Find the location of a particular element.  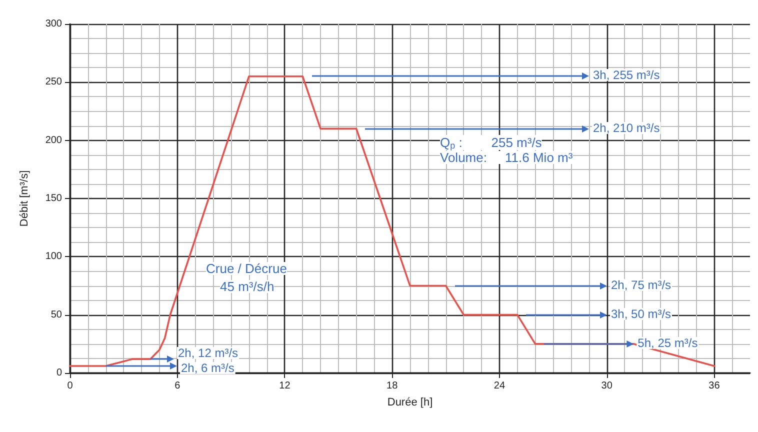

x-tick-label: 36 is located at coordinates (714, 386).